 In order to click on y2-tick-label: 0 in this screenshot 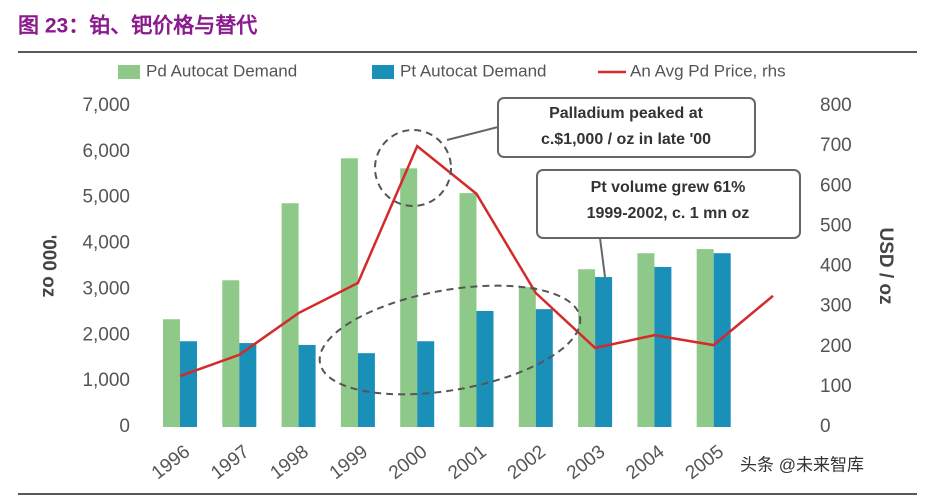, I will do `click(825, 426)`.